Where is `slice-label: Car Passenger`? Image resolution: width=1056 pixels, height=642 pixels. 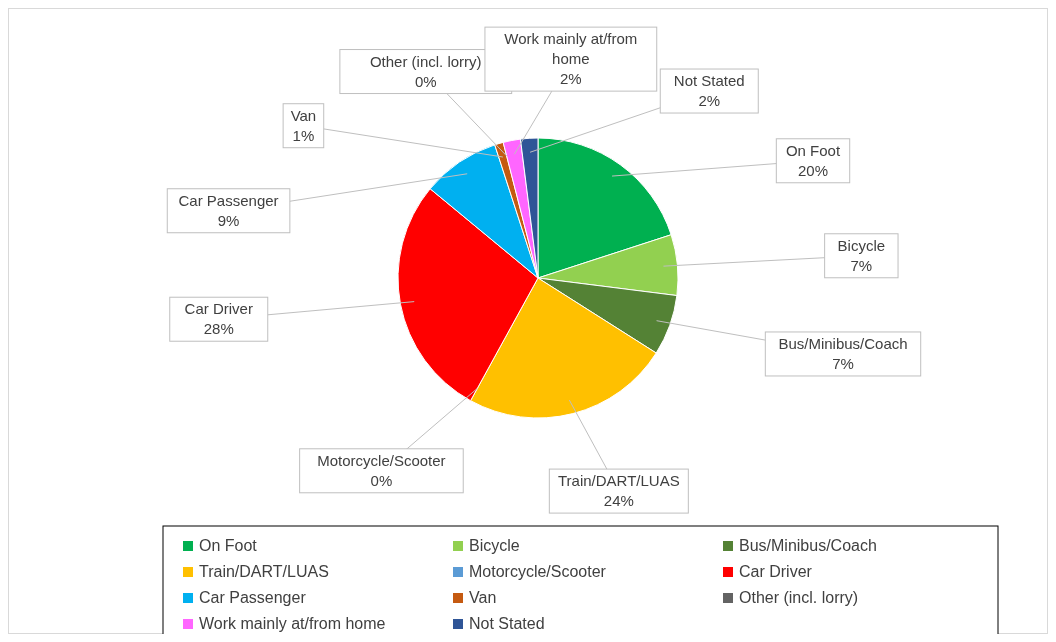
slice-label: Car Passenger is located at coordinates (228, 200).